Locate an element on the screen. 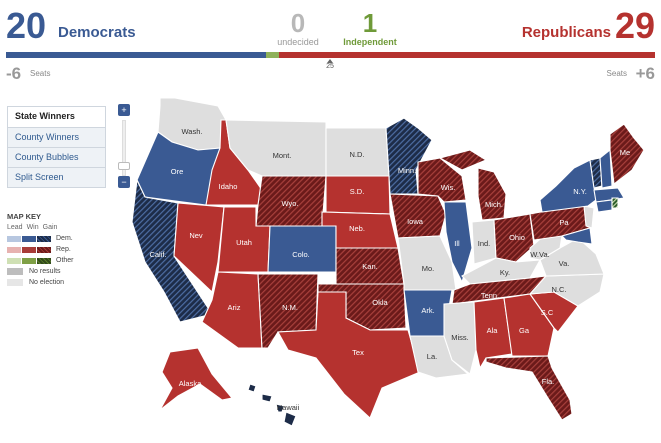  swatch-rep-lead is located at coordinates (14, 249).